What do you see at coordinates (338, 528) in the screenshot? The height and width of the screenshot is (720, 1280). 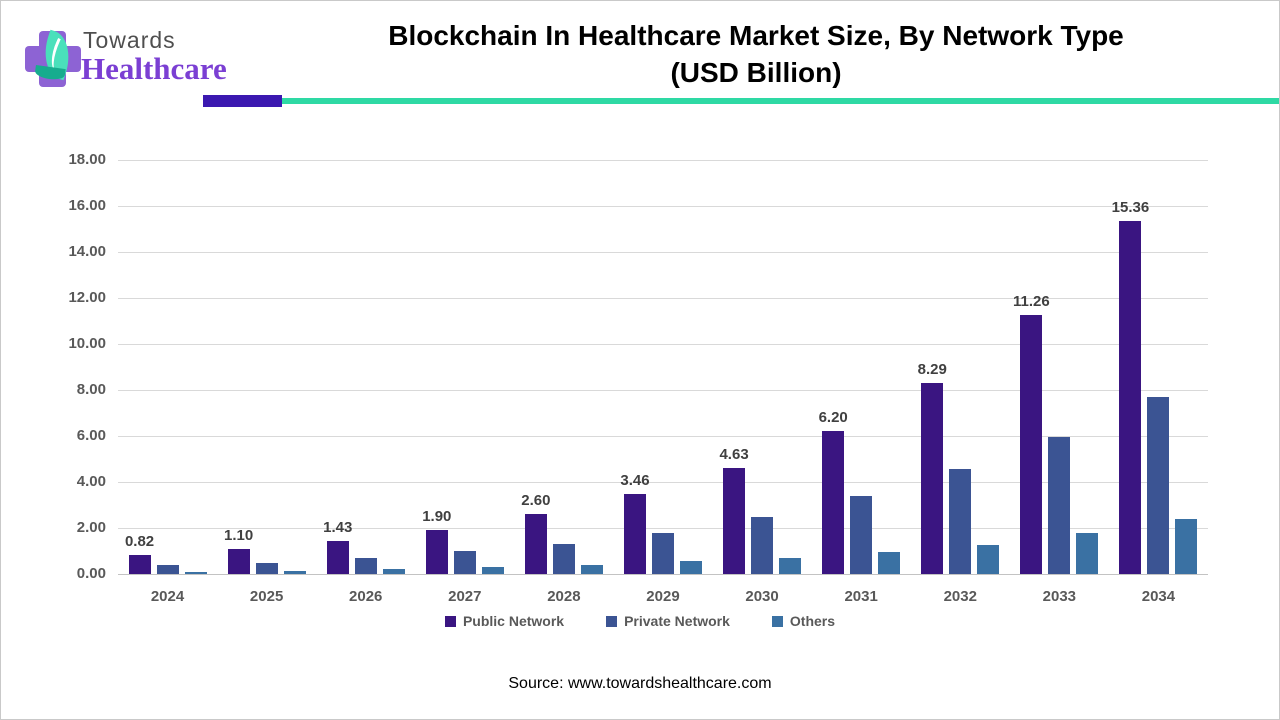 I see `value-label-2026: 1.43` at bounding box center [338, 528].